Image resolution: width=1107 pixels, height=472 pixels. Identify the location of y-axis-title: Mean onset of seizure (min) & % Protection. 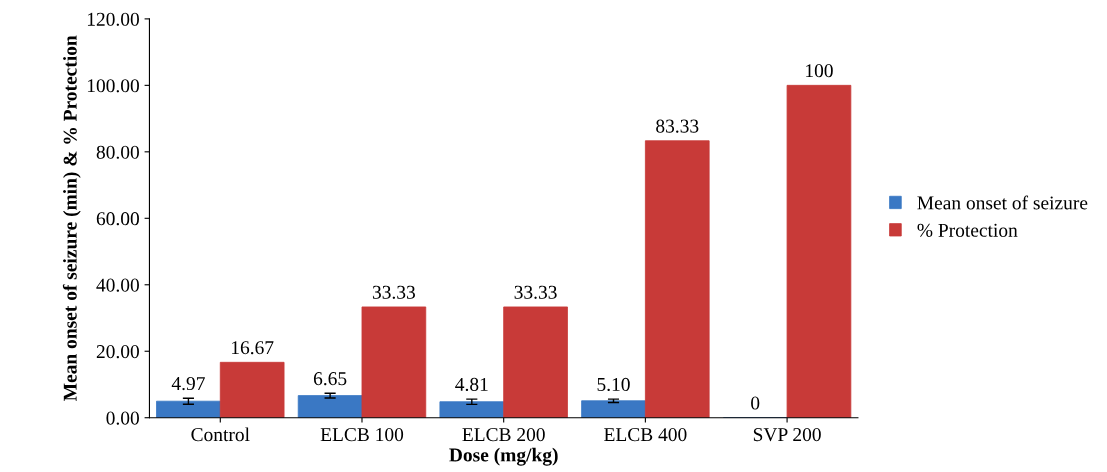
(71, 218).